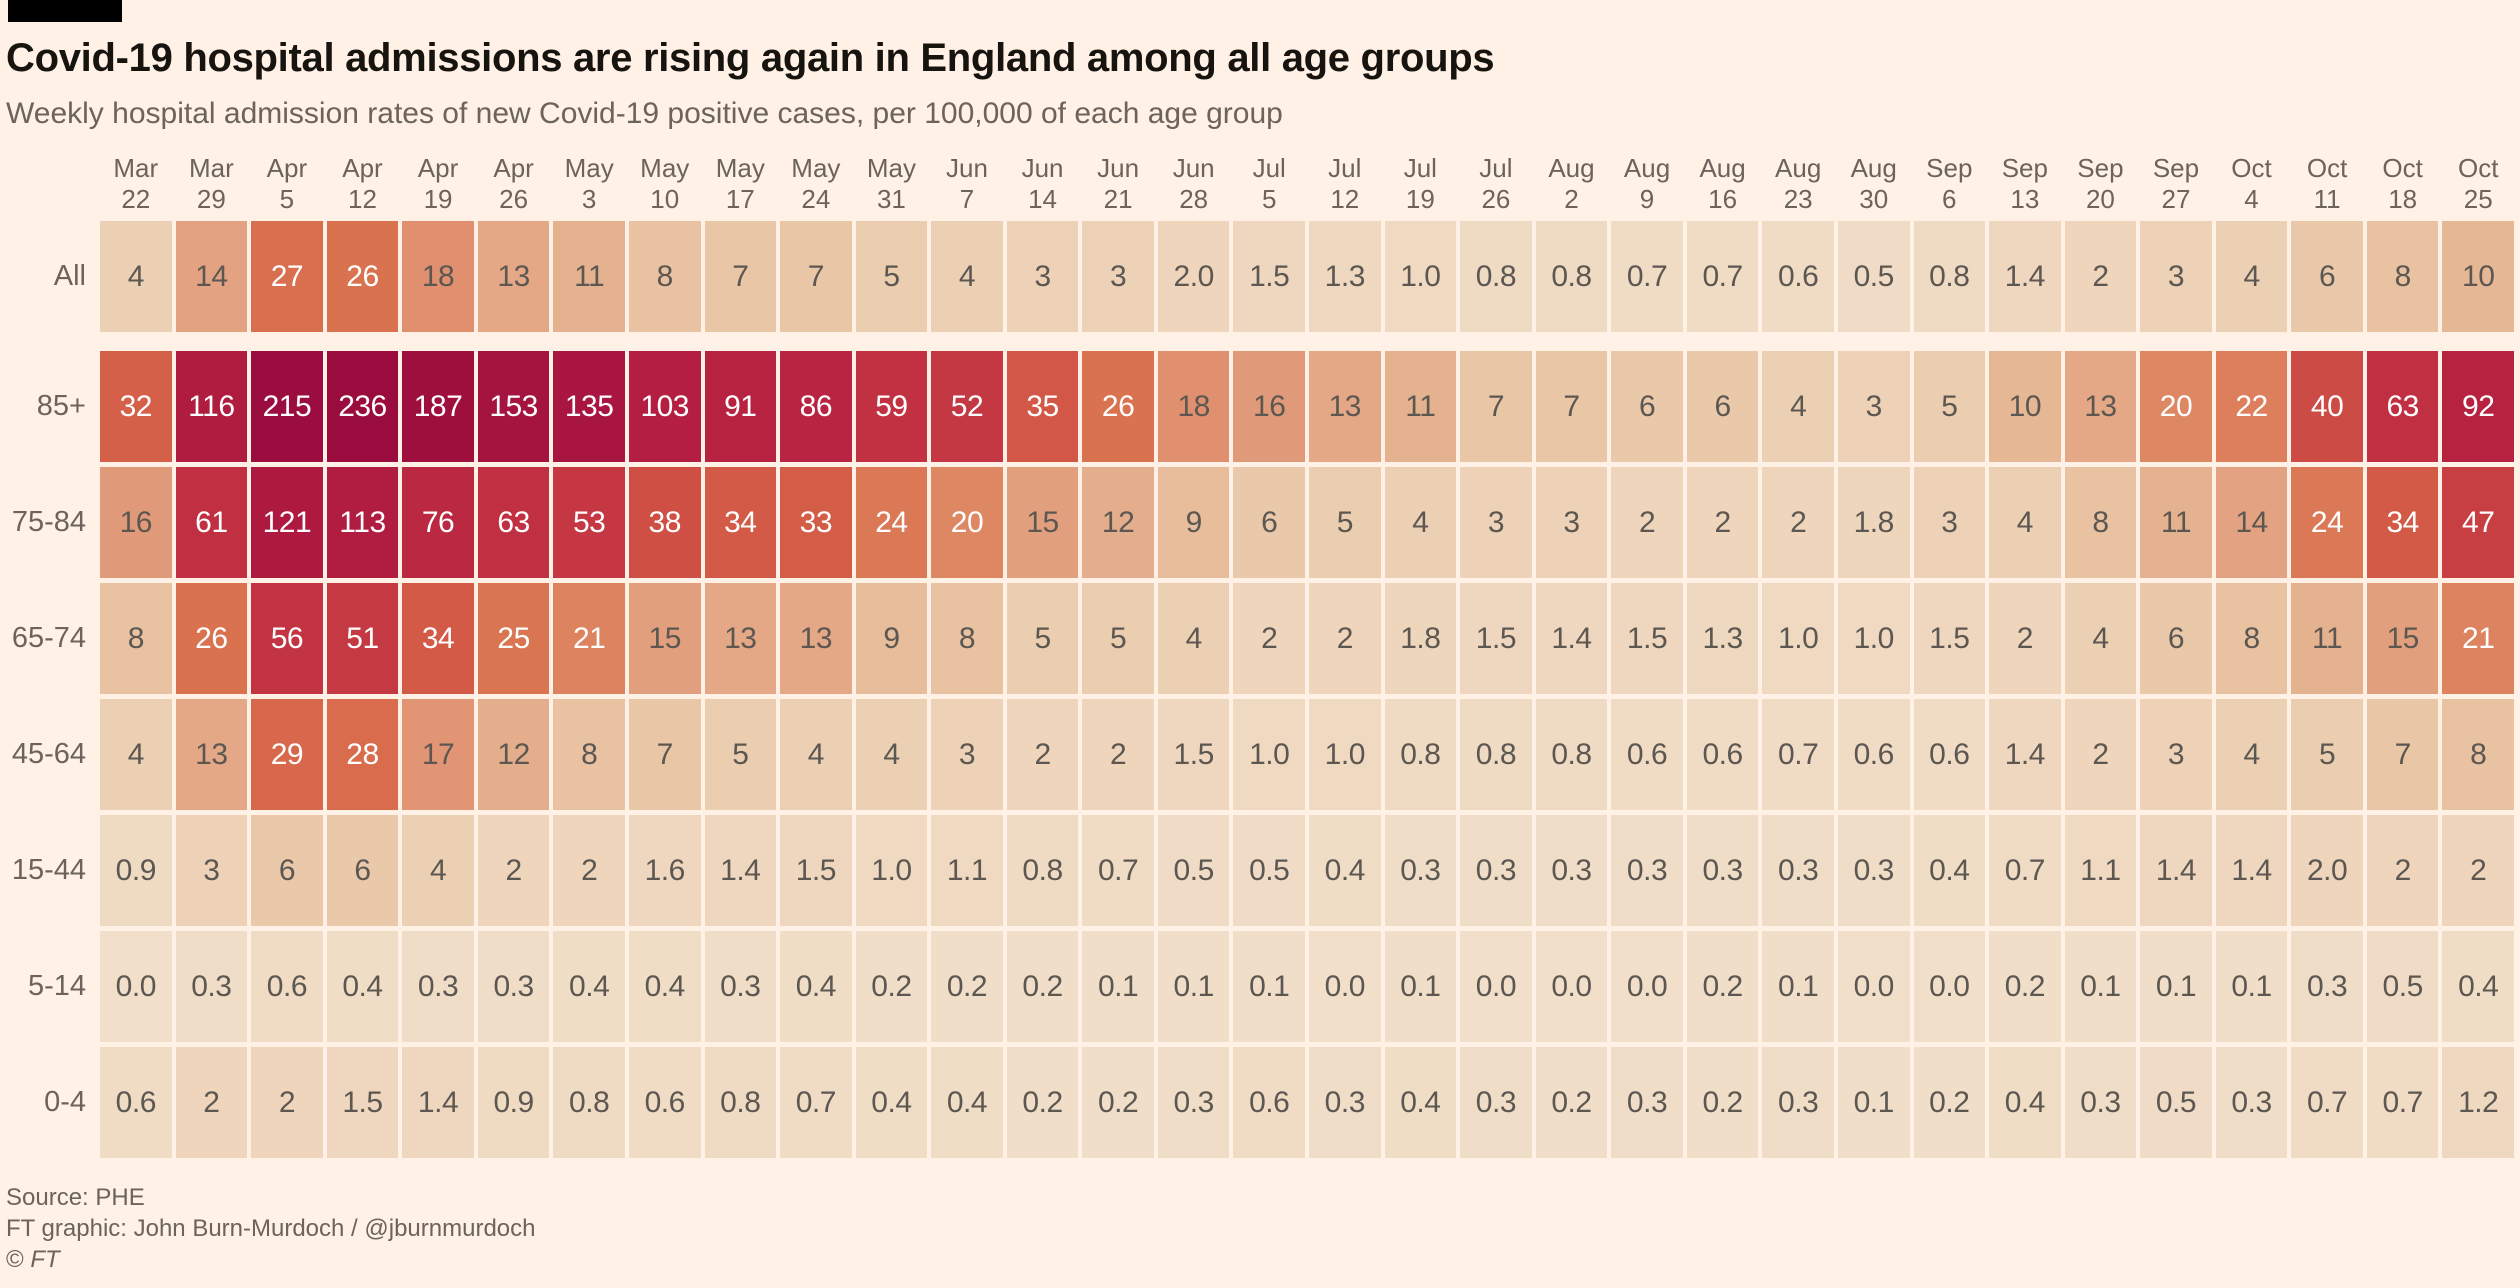  I want to click on ft-brand: FT, so click(45, 1259).